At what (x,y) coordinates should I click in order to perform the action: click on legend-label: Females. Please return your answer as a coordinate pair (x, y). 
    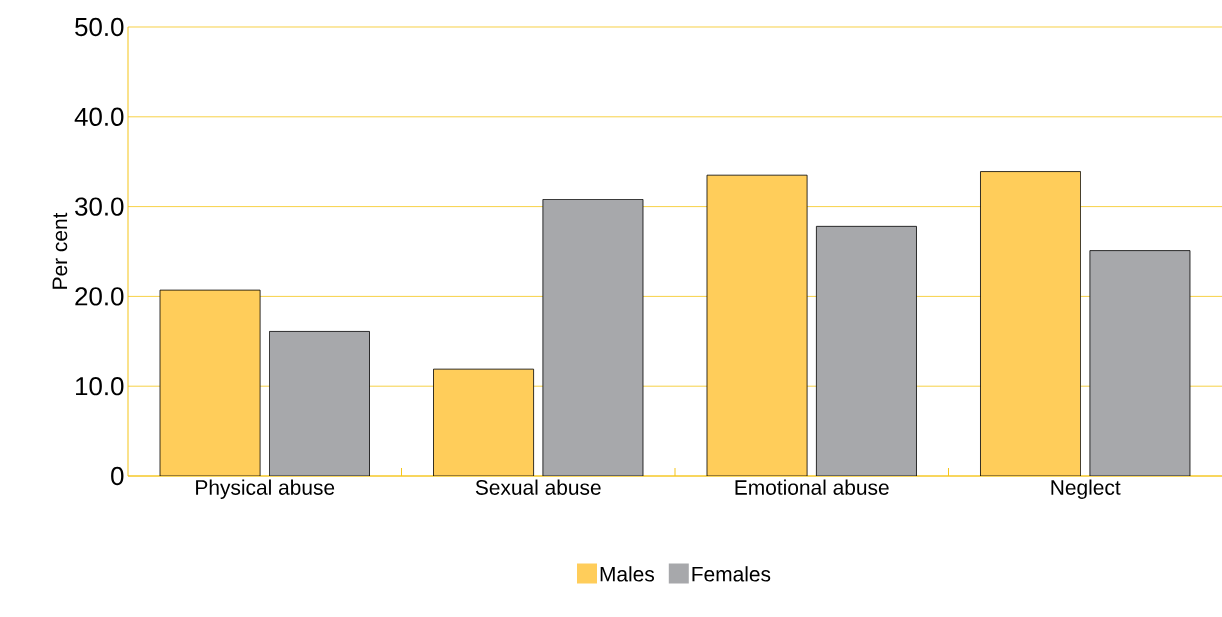
    Looking at the image, I should click on (731, 574).